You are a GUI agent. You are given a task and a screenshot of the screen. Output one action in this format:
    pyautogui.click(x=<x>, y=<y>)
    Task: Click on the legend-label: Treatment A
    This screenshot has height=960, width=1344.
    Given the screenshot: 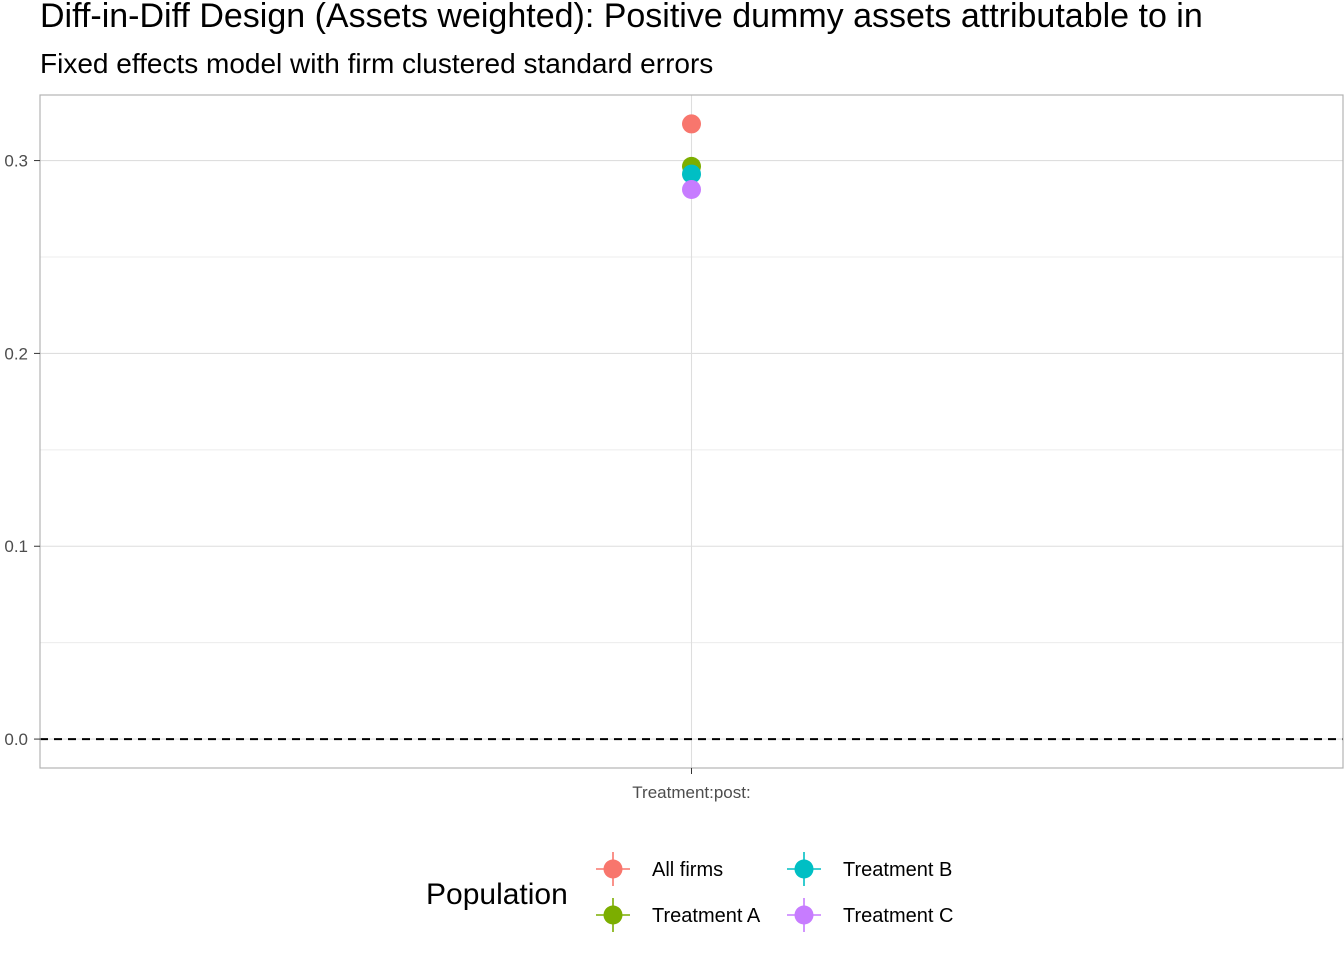 What is the action you would take?
    pyautogui.click(x=706, y=916)
    